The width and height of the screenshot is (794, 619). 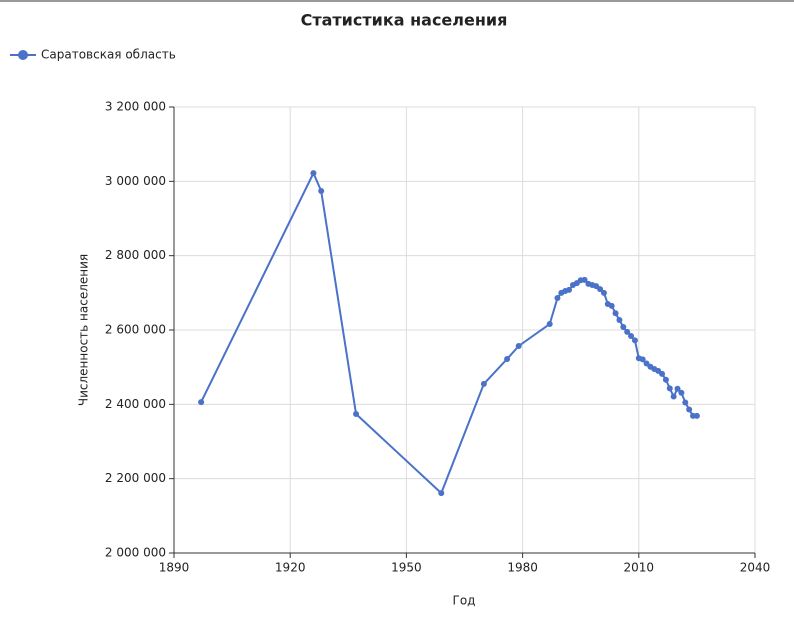 What do you see at coordinates (406, 568) in the screenshot?
I see `x-tick-label: 1950` at bounding box center [406, 568].